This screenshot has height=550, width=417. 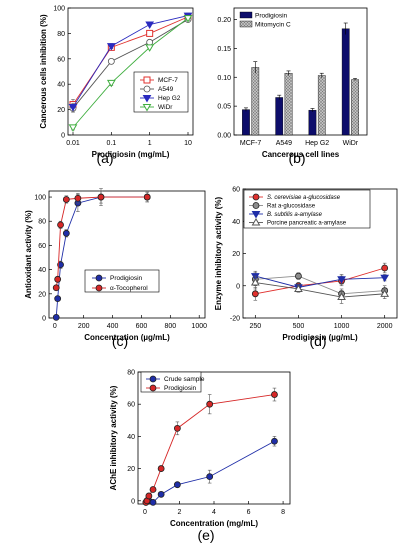 What do you see at coordinates (304, 198) in the screenshot?
I see `legend-label: S. cerevisiae a-glucosidase` at bounding box center [304, 198].